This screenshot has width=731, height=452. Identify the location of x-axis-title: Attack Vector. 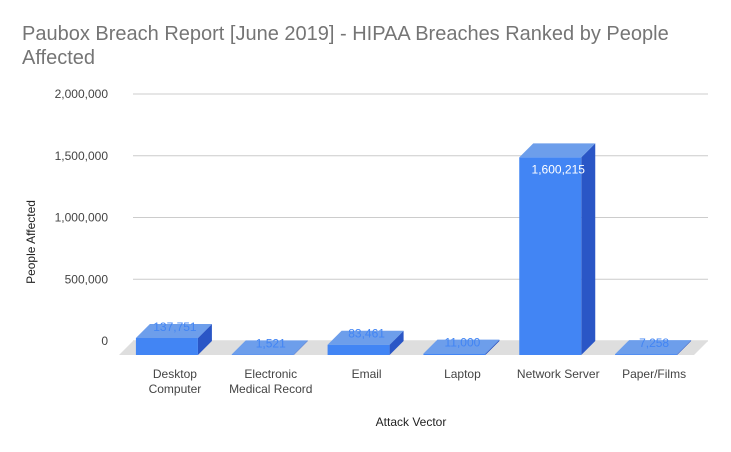
(411, 422).